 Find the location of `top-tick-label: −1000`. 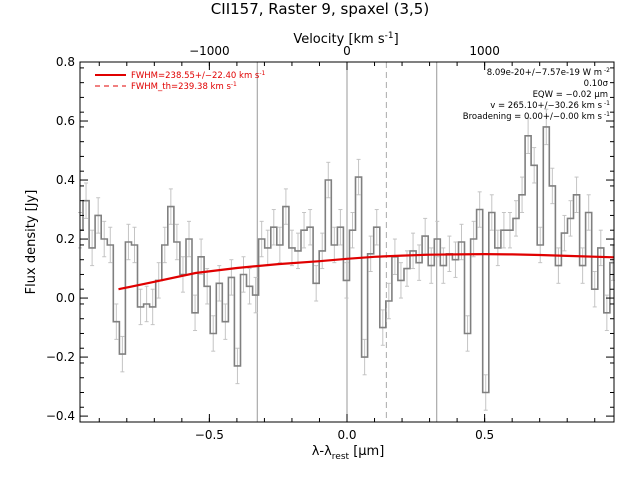

top-tick-label: −1000 is located at coordinates (209, 51).